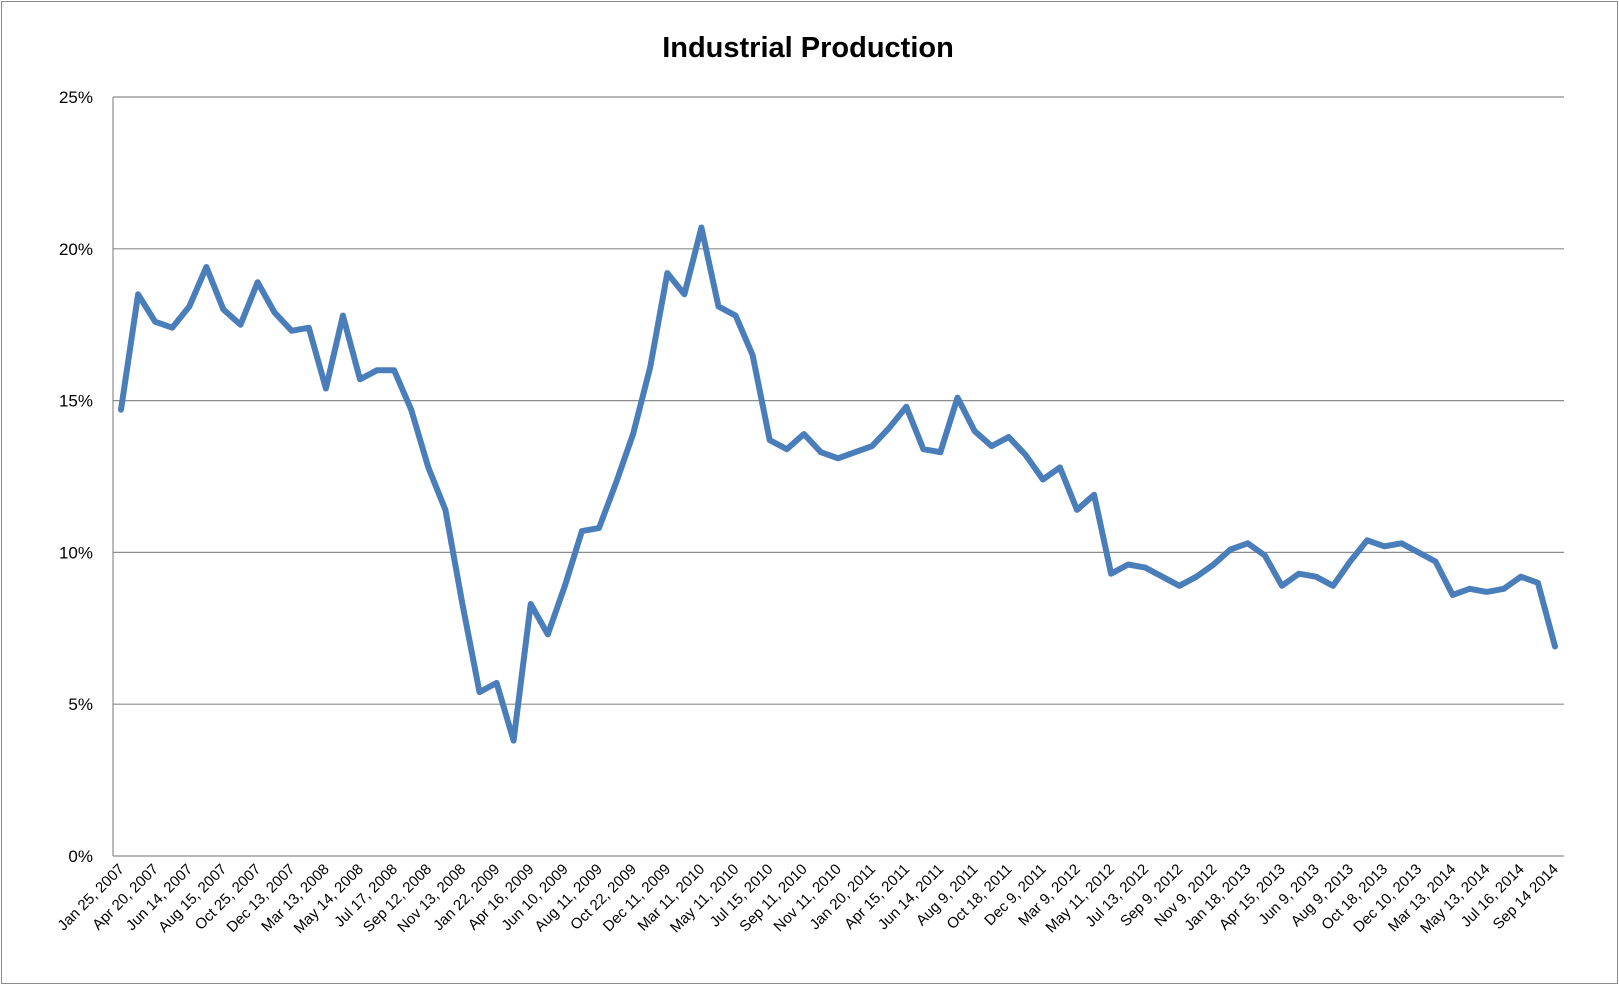 The image size is (1619, 985). What do you see at coordinates (76, 401) in the screenshot?
I see `y-tick-label: 15%` at bounding box center [76, 401].